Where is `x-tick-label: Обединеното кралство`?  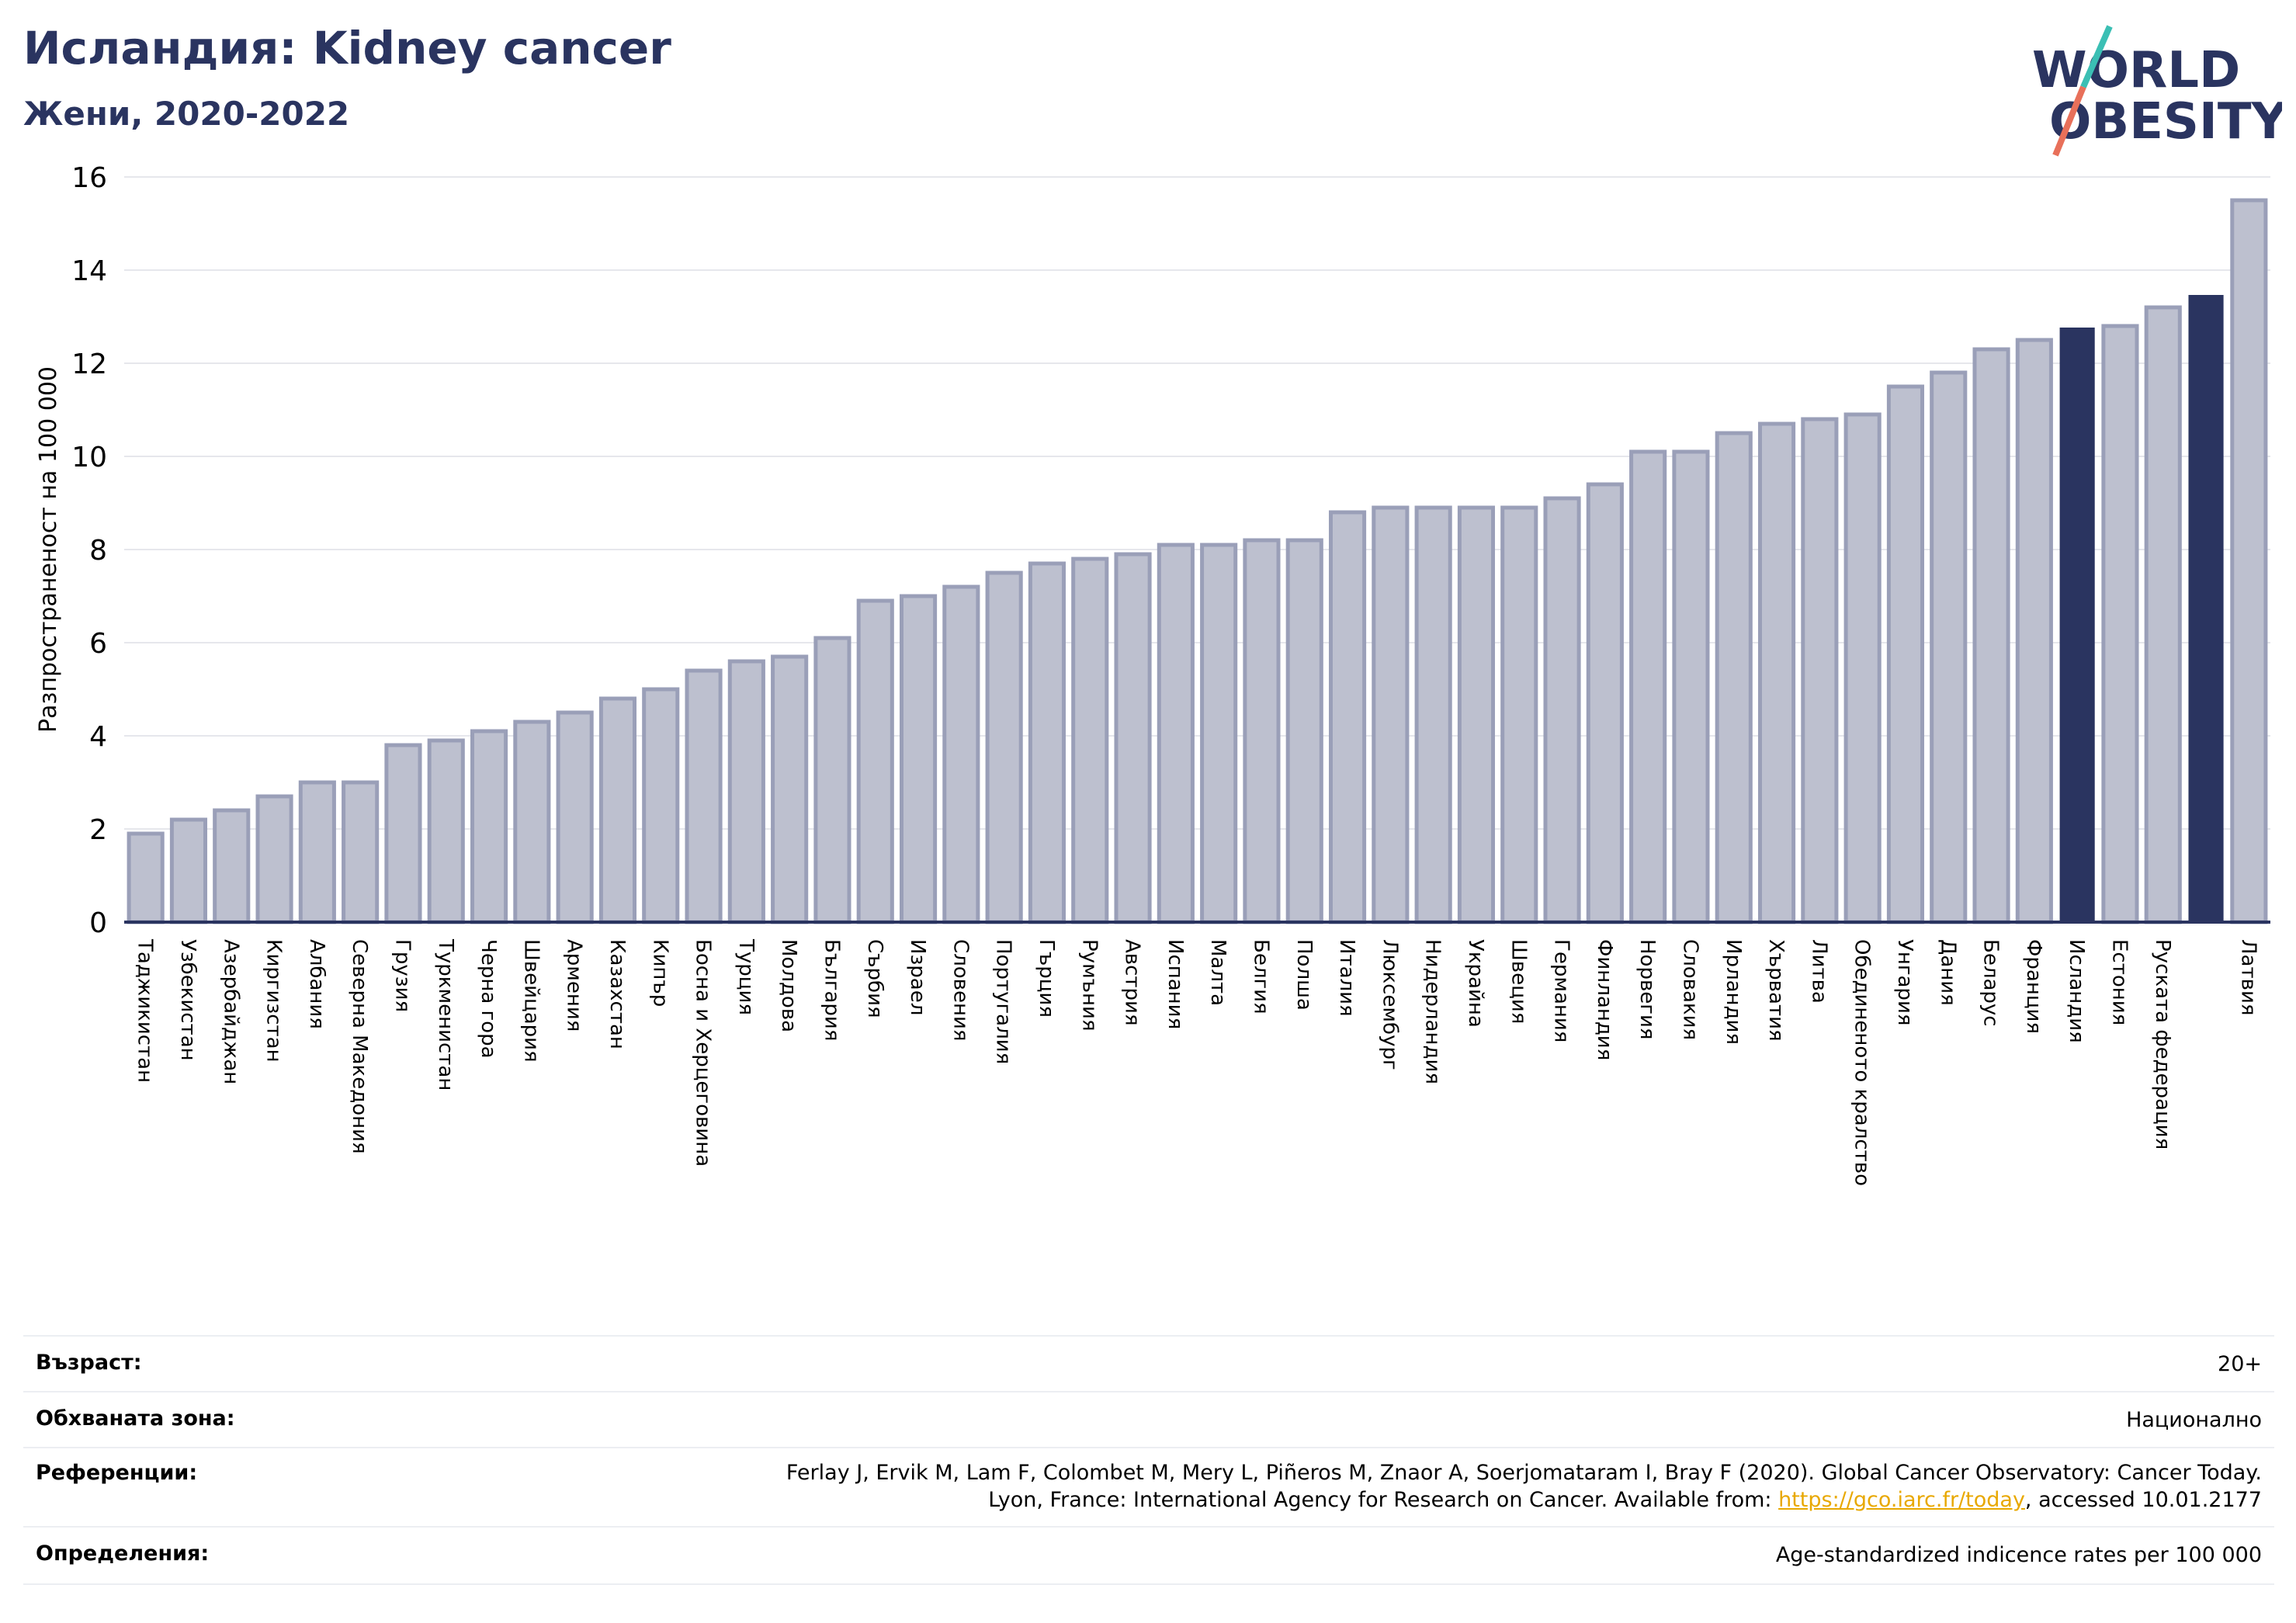
x-tick-label: Обединеното кралство is located at coordinates (1862, 1062).